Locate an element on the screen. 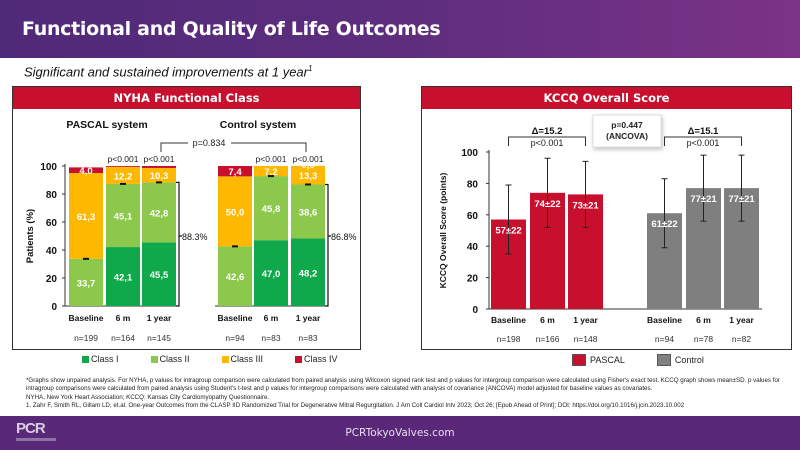 Image resolution: width=800 pixels, height=450 pixels. x-category-label: Baseline is located at coordinates (235, 318).